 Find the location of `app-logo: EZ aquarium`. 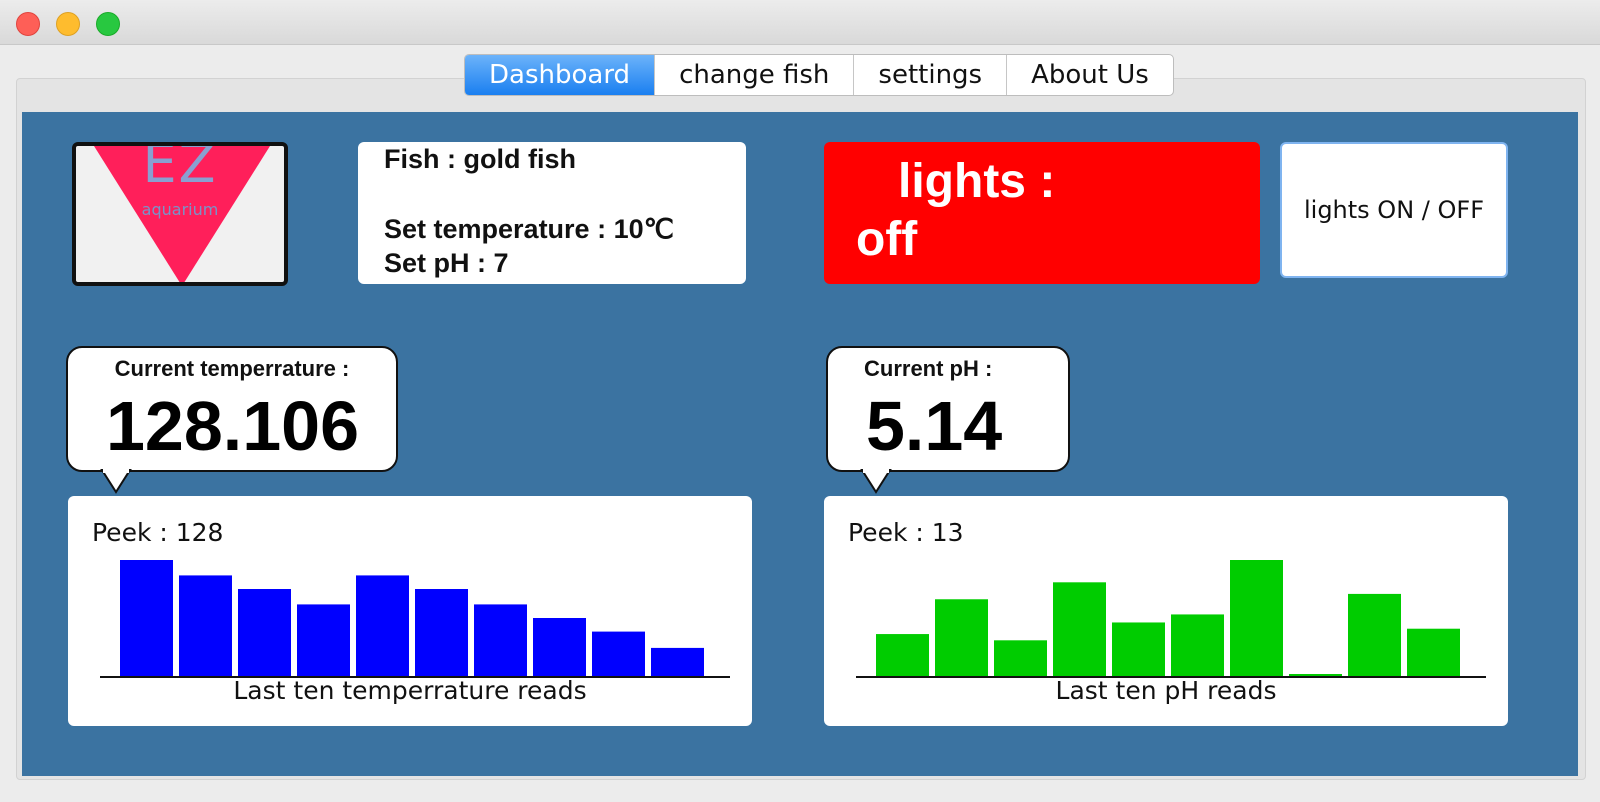

app-logo: EZ aquarium is located at coordinates (180, 214).